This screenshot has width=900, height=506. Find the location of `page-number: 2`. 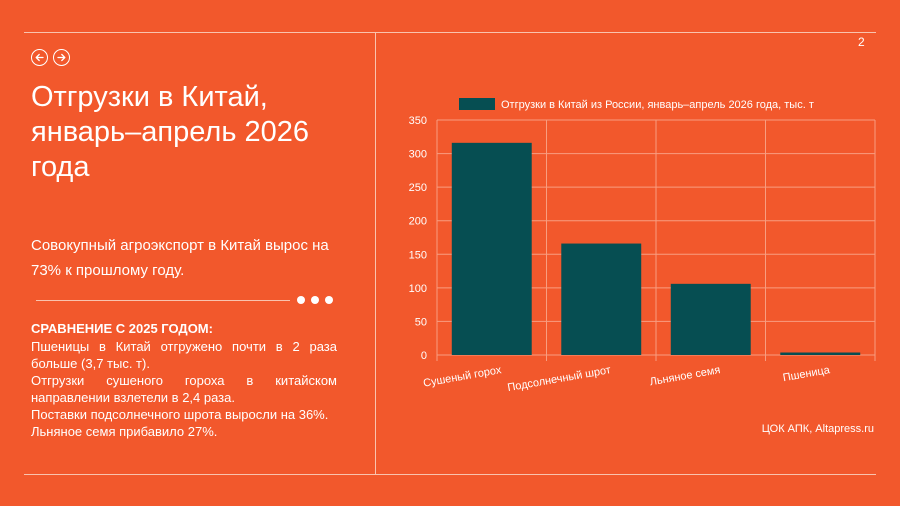

page-number: 2 is located at coordinates (861, 42).